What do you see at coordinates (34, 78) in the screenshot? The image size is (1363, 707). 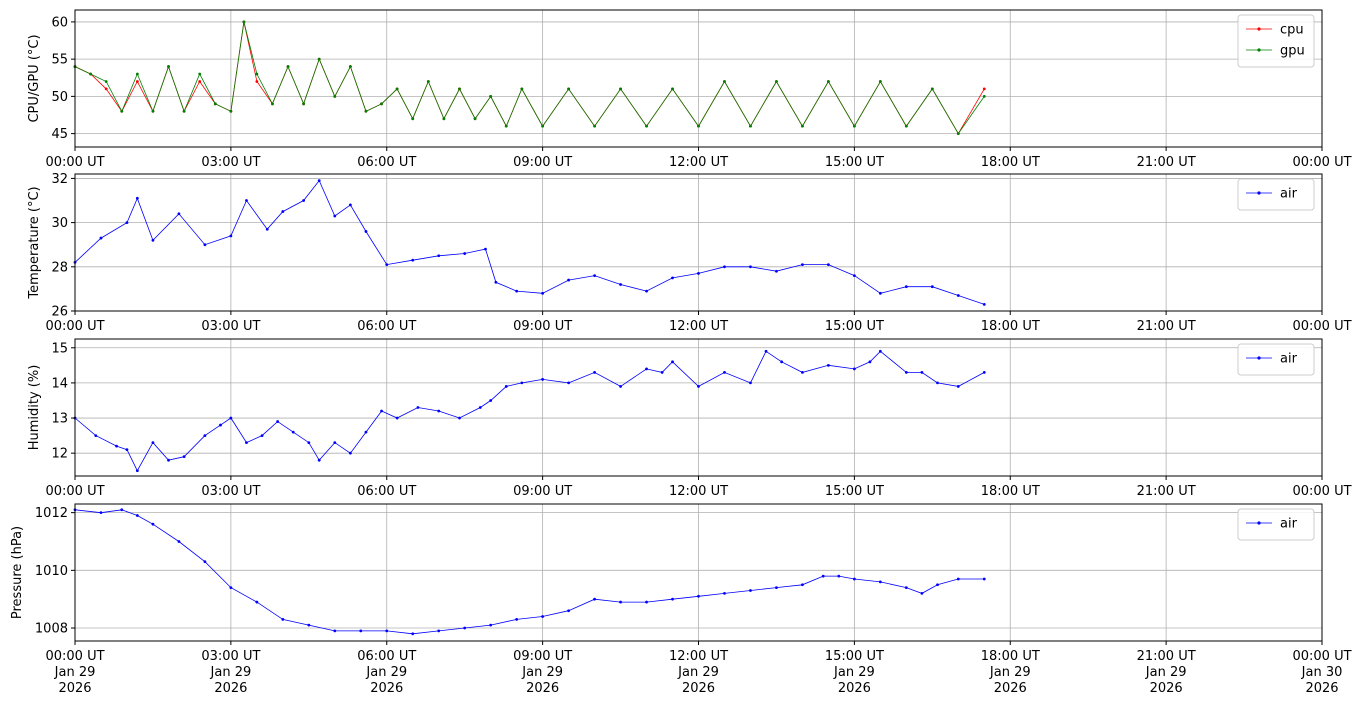 I see `y-axis-label: CPU/GPU (°C)` at bounding box center [34, 78].